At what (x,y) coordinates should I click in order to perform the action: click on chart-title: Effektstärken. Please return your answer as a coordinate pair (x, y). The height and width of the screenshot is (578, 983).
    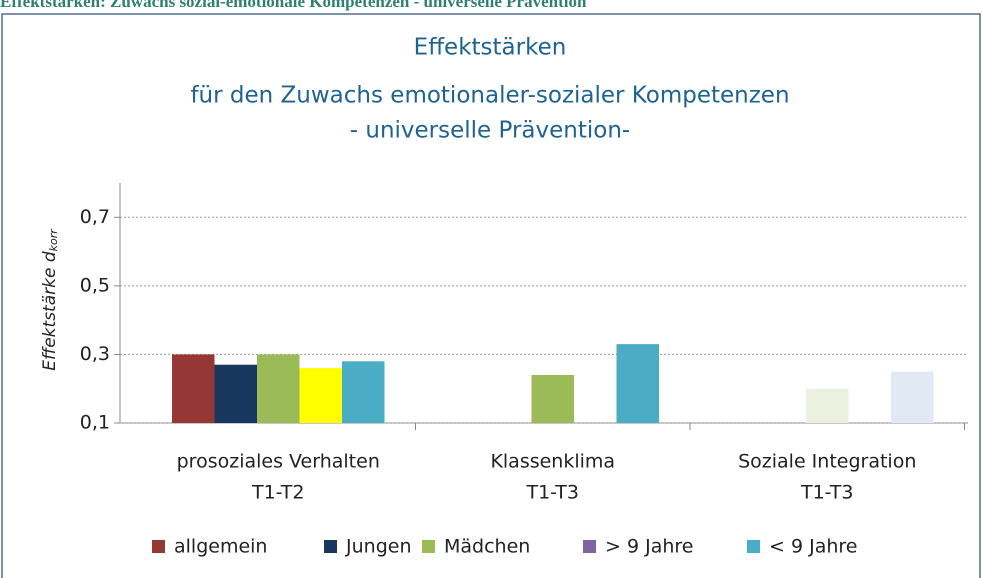
    Looking at the image, I should click on (490, 48).